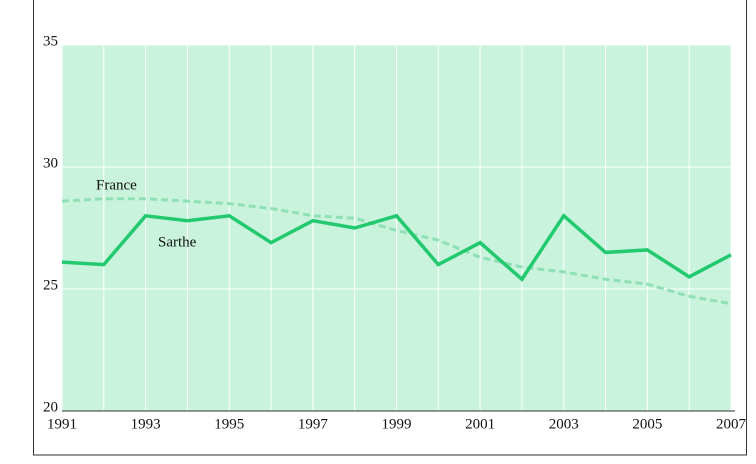  I want to click on x-tick-label: 1991, so click(62, 424).